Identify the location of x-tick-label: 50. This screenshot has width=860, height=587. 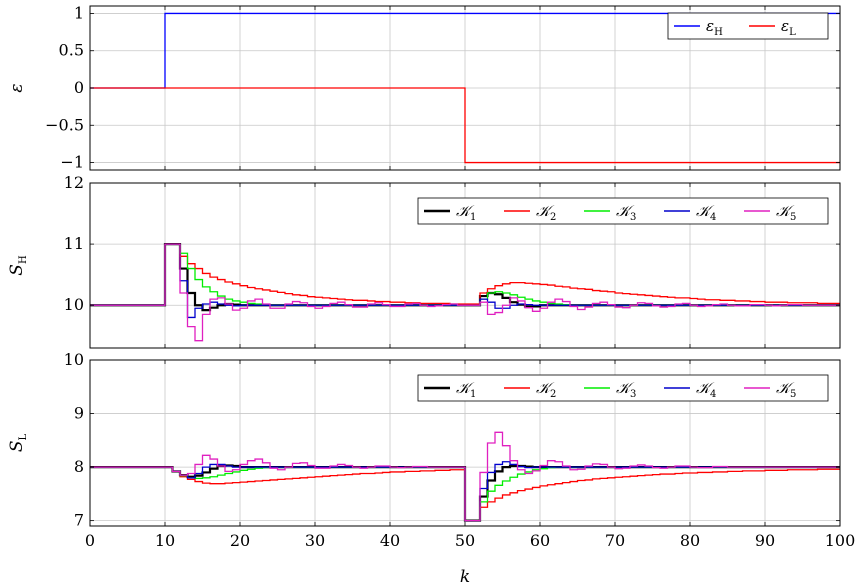
(465, 540).